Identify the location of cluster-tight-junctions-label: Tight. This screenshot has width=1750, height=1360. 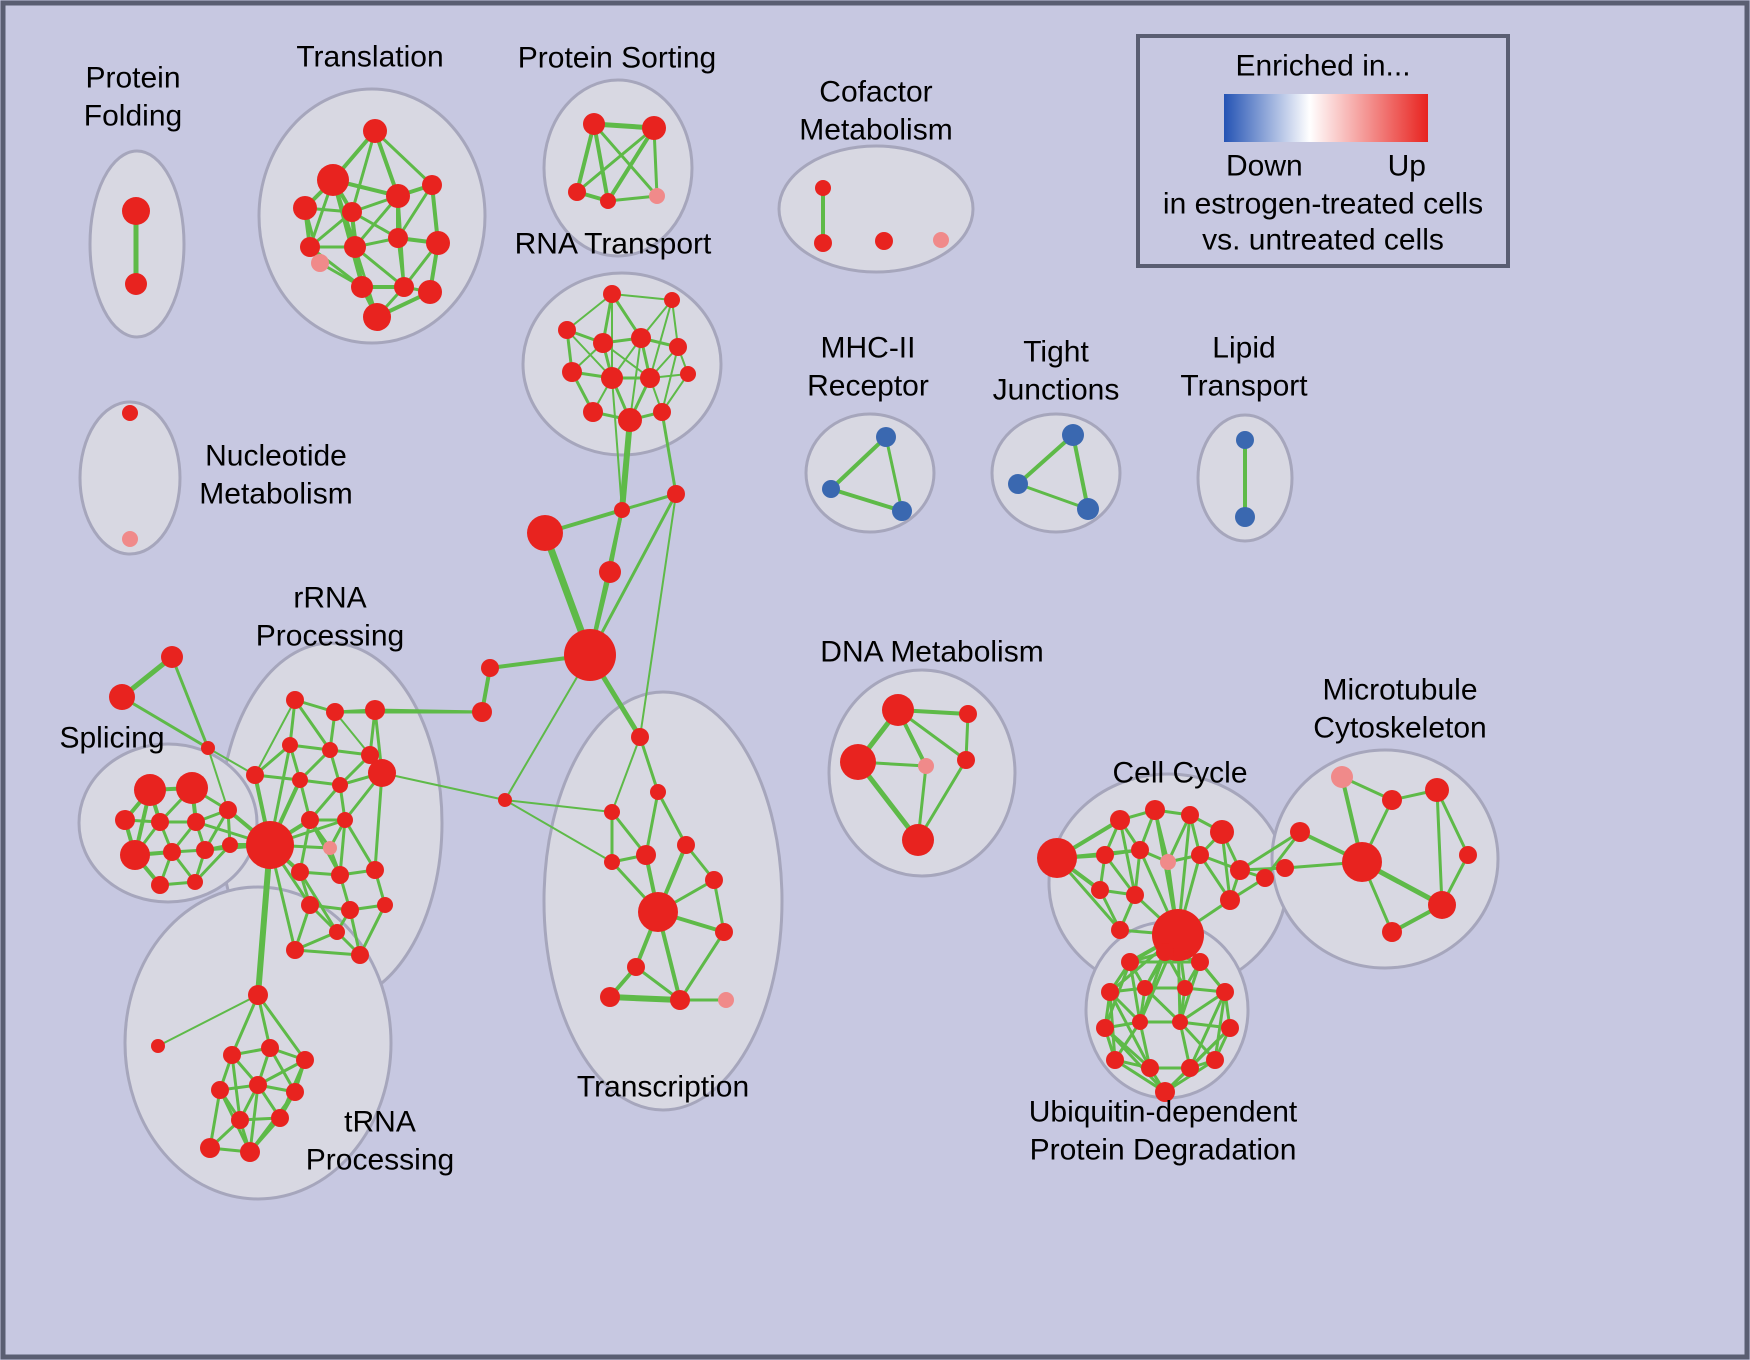
(1056, 352).